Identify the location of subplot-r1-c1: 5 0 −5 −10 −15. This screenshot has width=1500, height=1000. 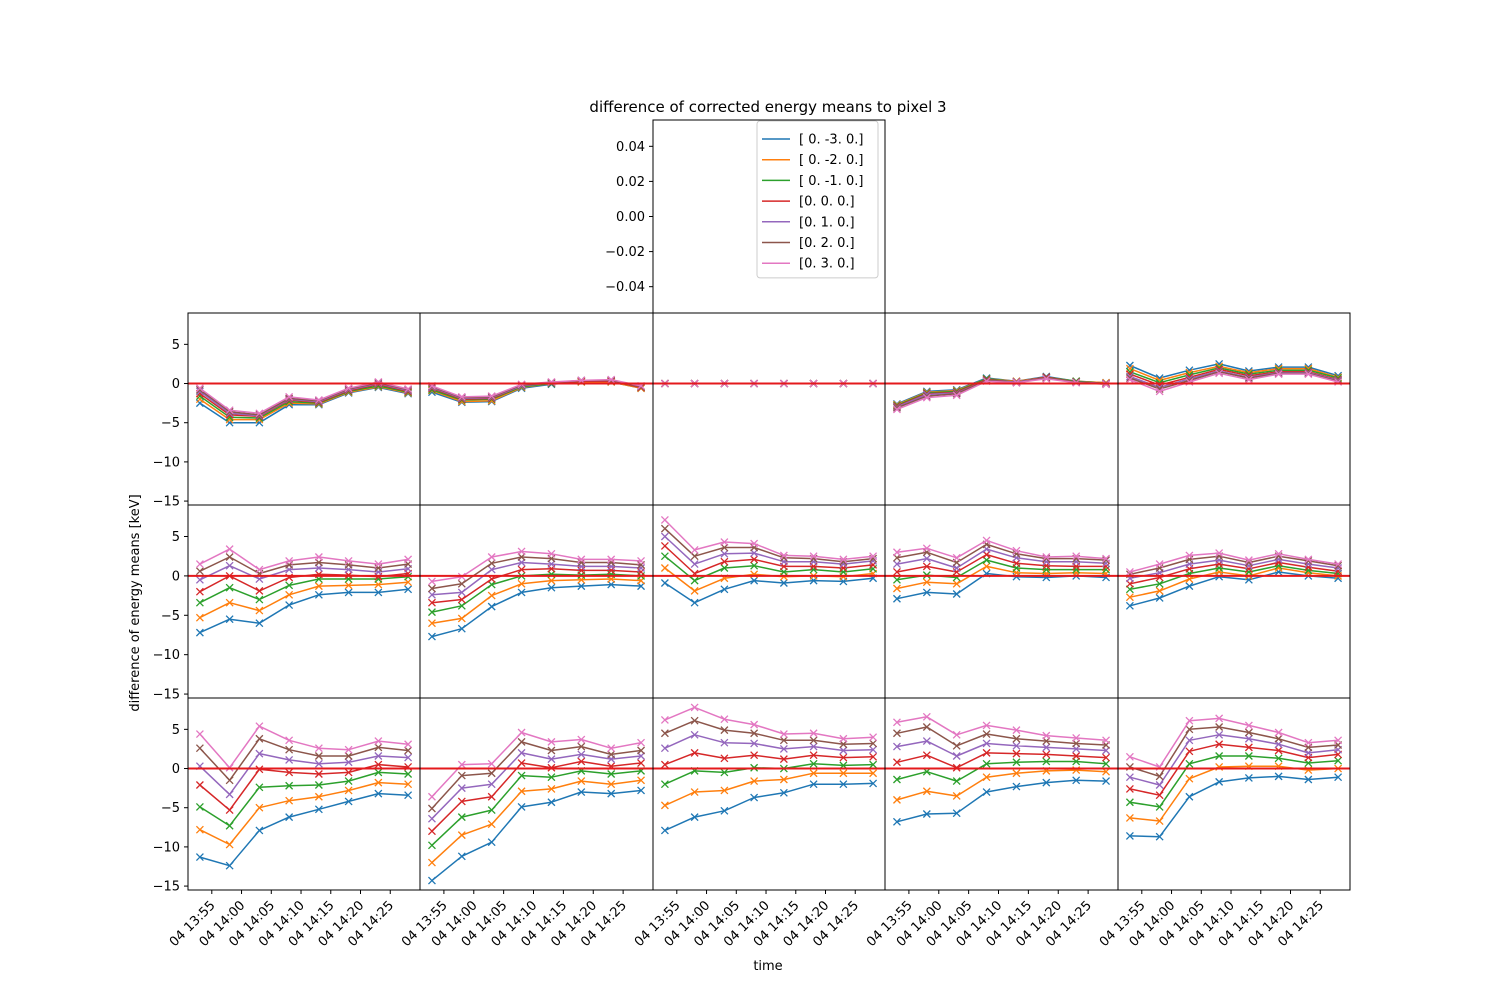
(287, 411).